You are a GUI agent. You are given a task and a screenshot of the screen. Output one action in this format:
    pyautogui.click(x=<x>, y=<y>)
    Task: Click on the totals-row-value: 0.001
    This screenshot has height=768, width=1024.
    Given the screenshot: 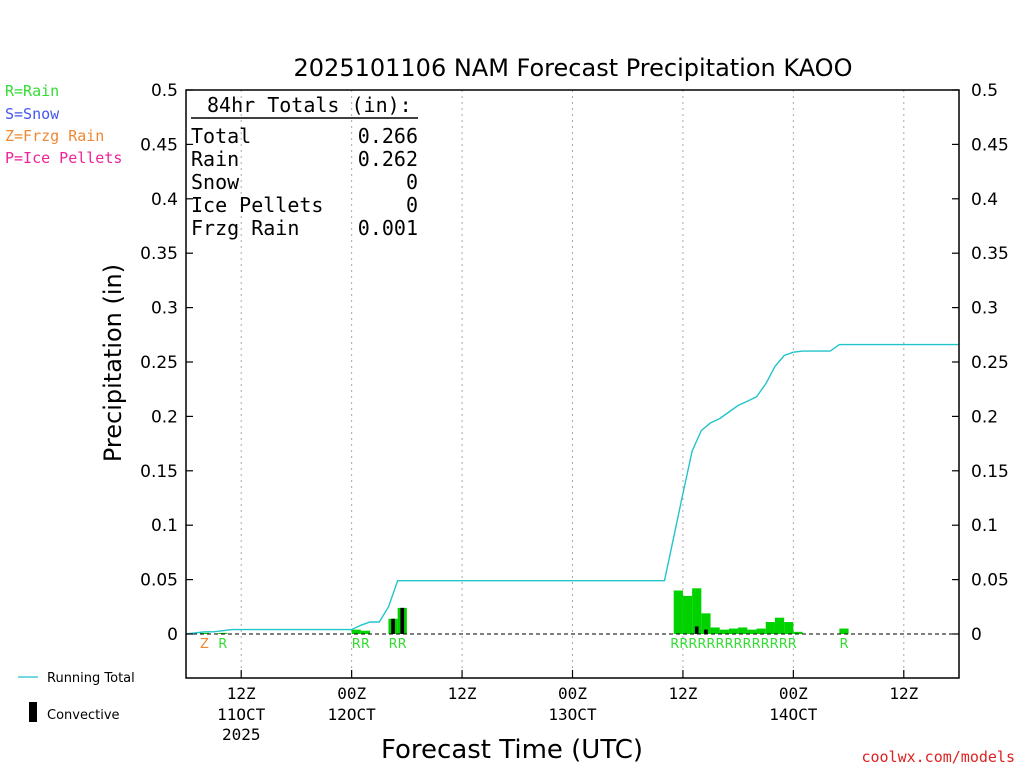 What is the action you would take?
    pyautogui.click(x=388, y=228)
    